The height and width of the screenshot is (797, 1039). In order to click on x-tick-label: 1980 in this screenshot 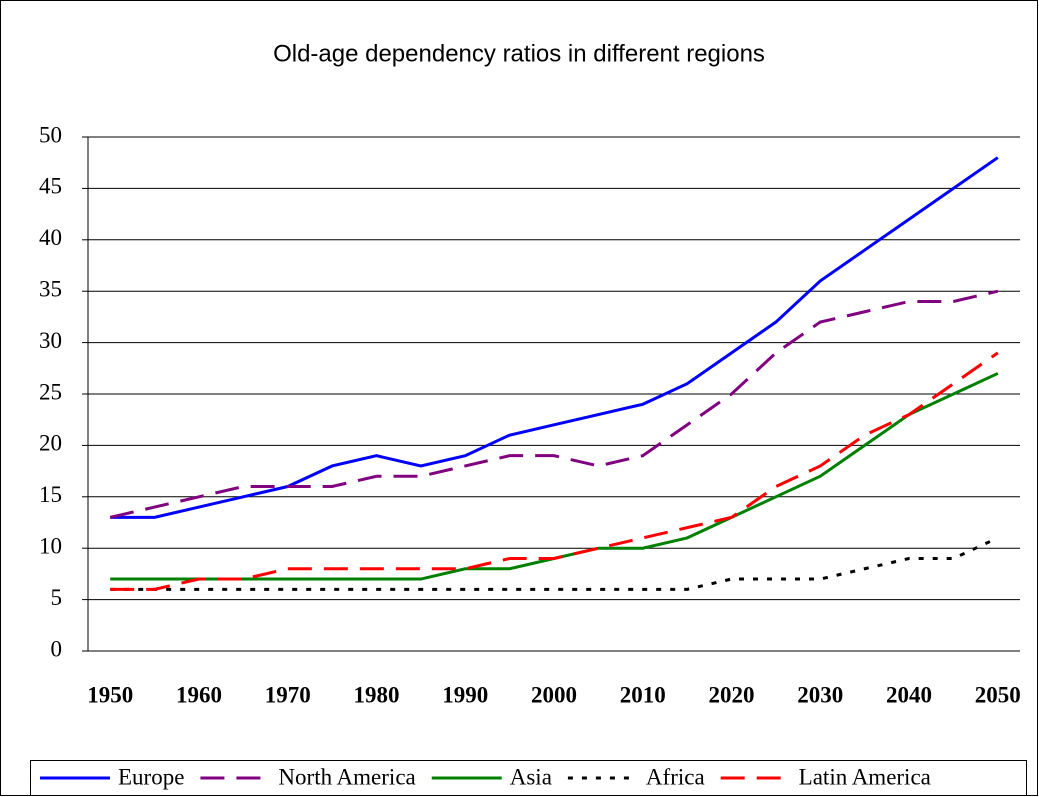, I will do `click(376, 694)`.